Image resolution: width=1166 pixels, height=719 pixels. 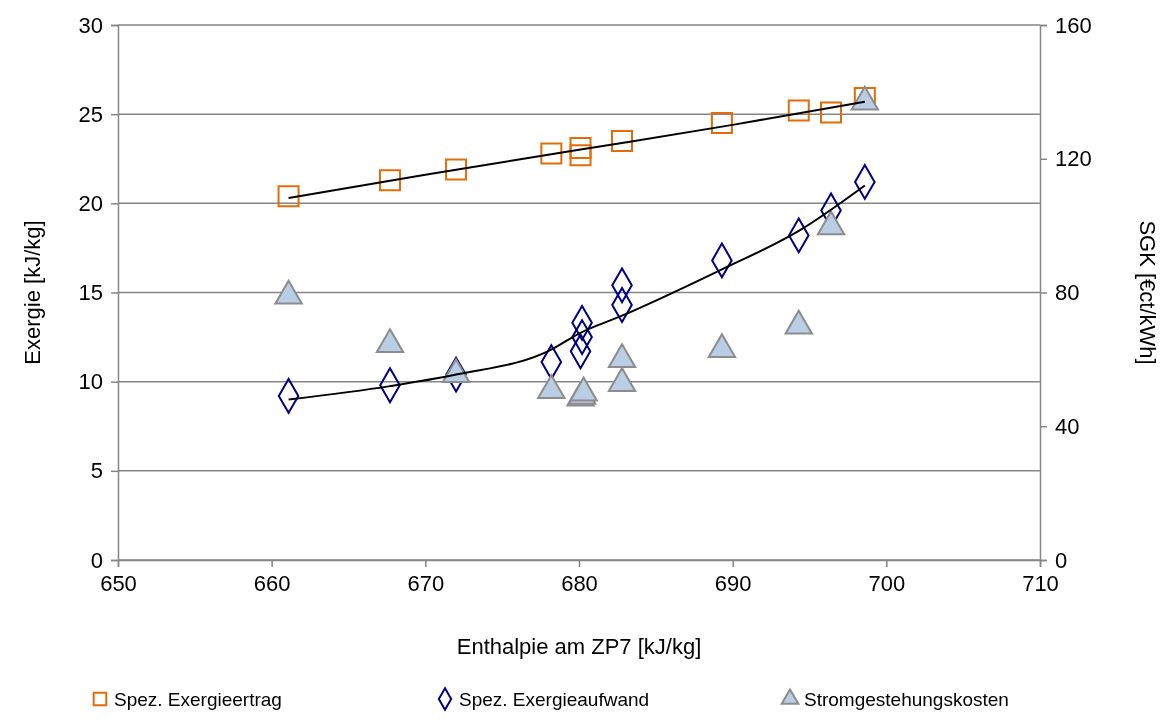 I want to click on x-tick-label: 700, so click(x=887, y=583).